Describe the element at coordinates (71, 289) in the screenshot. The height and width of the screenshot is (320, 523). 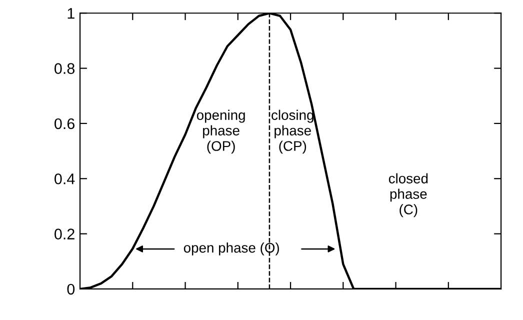
I see `y-tick-label: 0` at that location.